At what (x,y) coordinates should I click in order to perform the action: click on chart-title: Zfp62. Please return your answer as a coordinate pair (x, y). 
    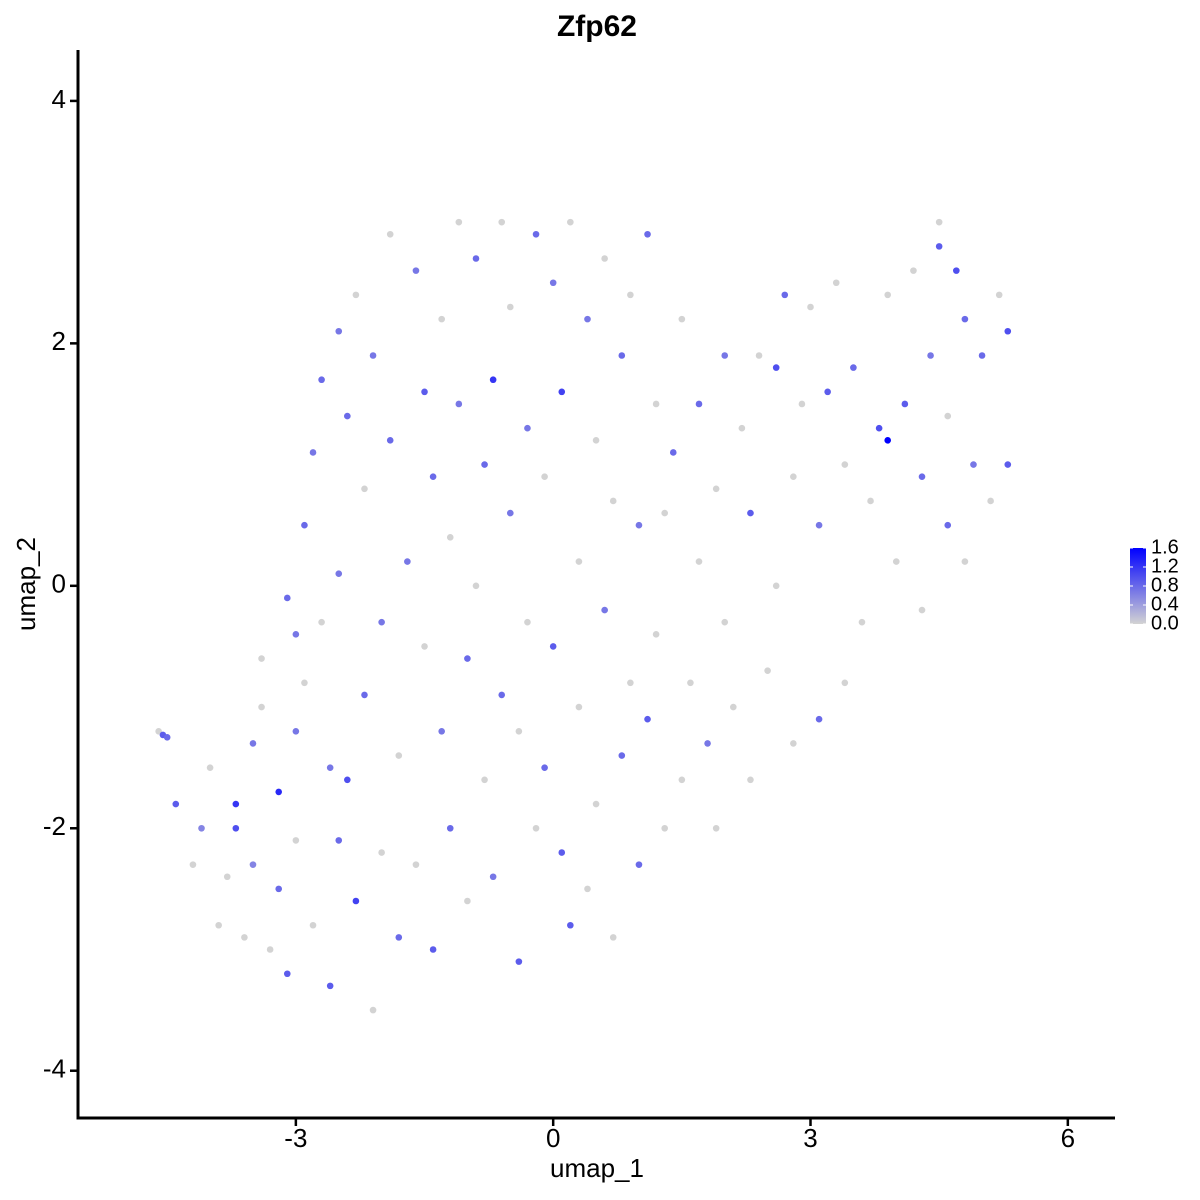
    Looking at the image, I should click on (597, 26).